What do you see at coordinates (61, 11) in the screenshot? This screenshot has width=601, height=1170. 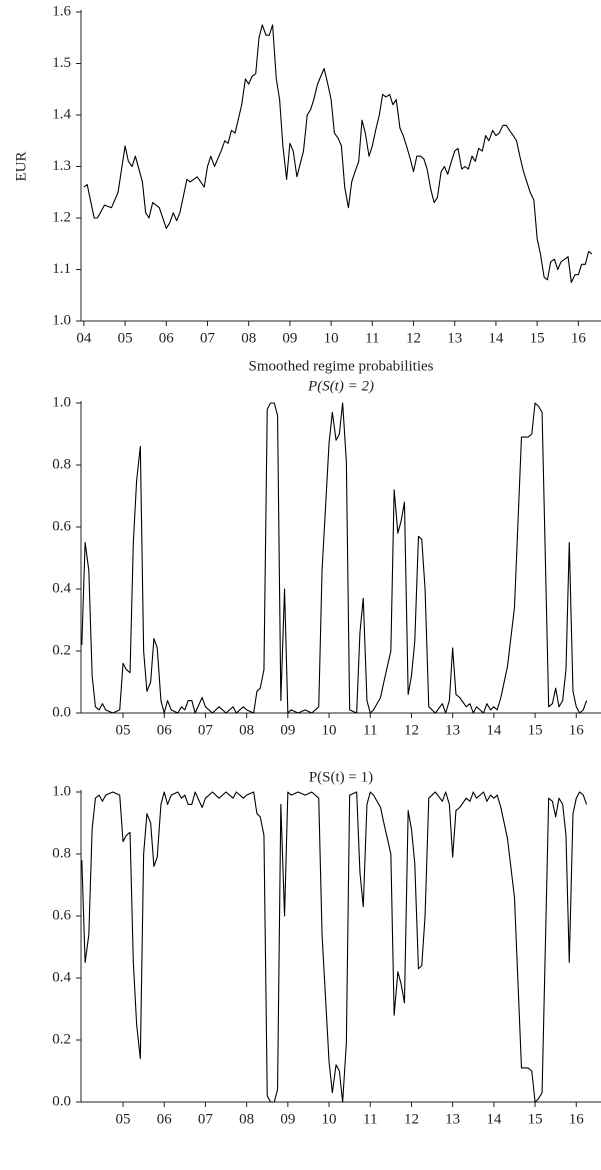 I see `y-tick-label: 1.6` at bounding box center [61, 11].